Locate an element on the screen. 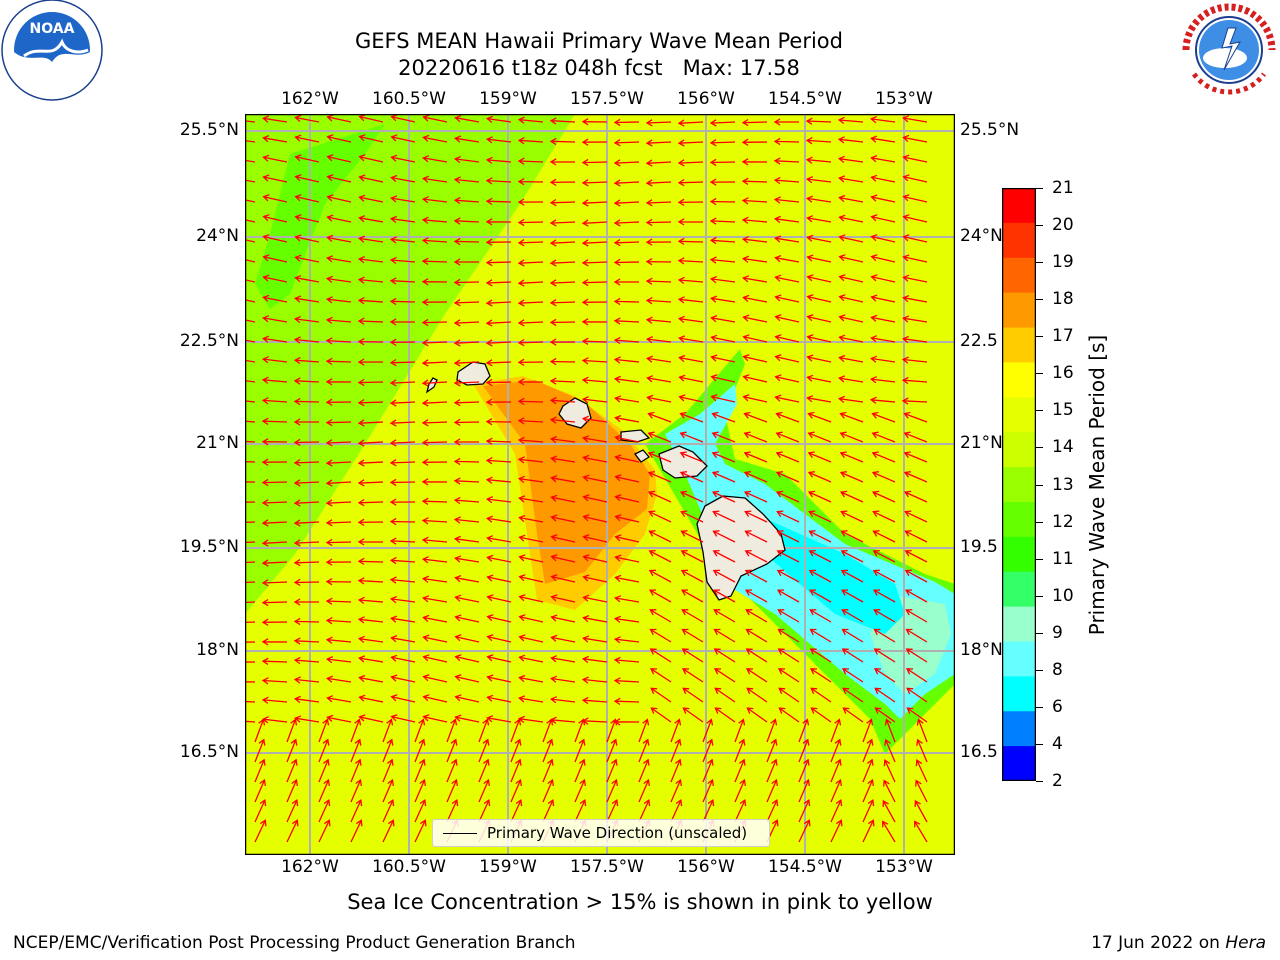 The image size is (1280, 960). lat-tick-right: 16.5 is located at coordinates (979, 752).